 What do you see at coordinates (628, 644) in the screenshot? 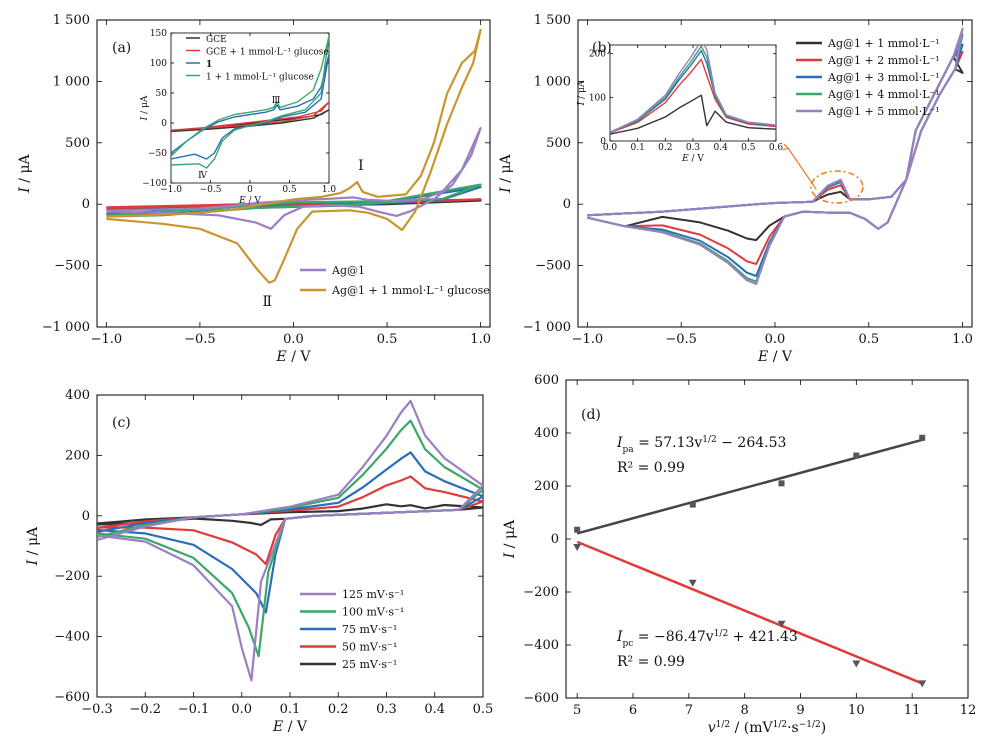
I see `eq-sub: pc` at bounding box center [628, 644].